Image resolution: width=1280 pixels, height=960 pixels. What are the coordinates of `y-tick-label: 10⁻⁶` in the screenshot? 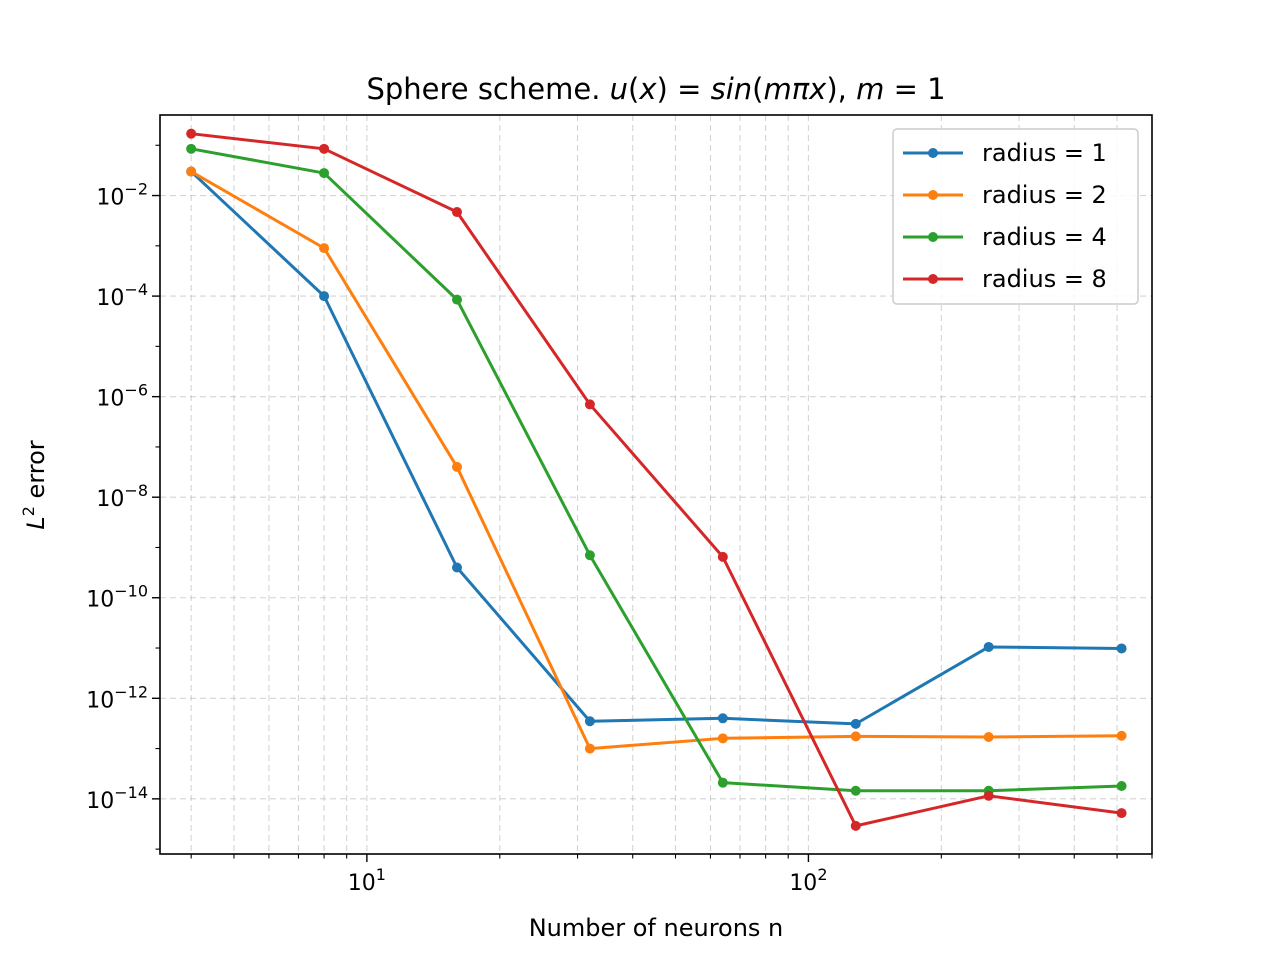 It's located at (122, 396).